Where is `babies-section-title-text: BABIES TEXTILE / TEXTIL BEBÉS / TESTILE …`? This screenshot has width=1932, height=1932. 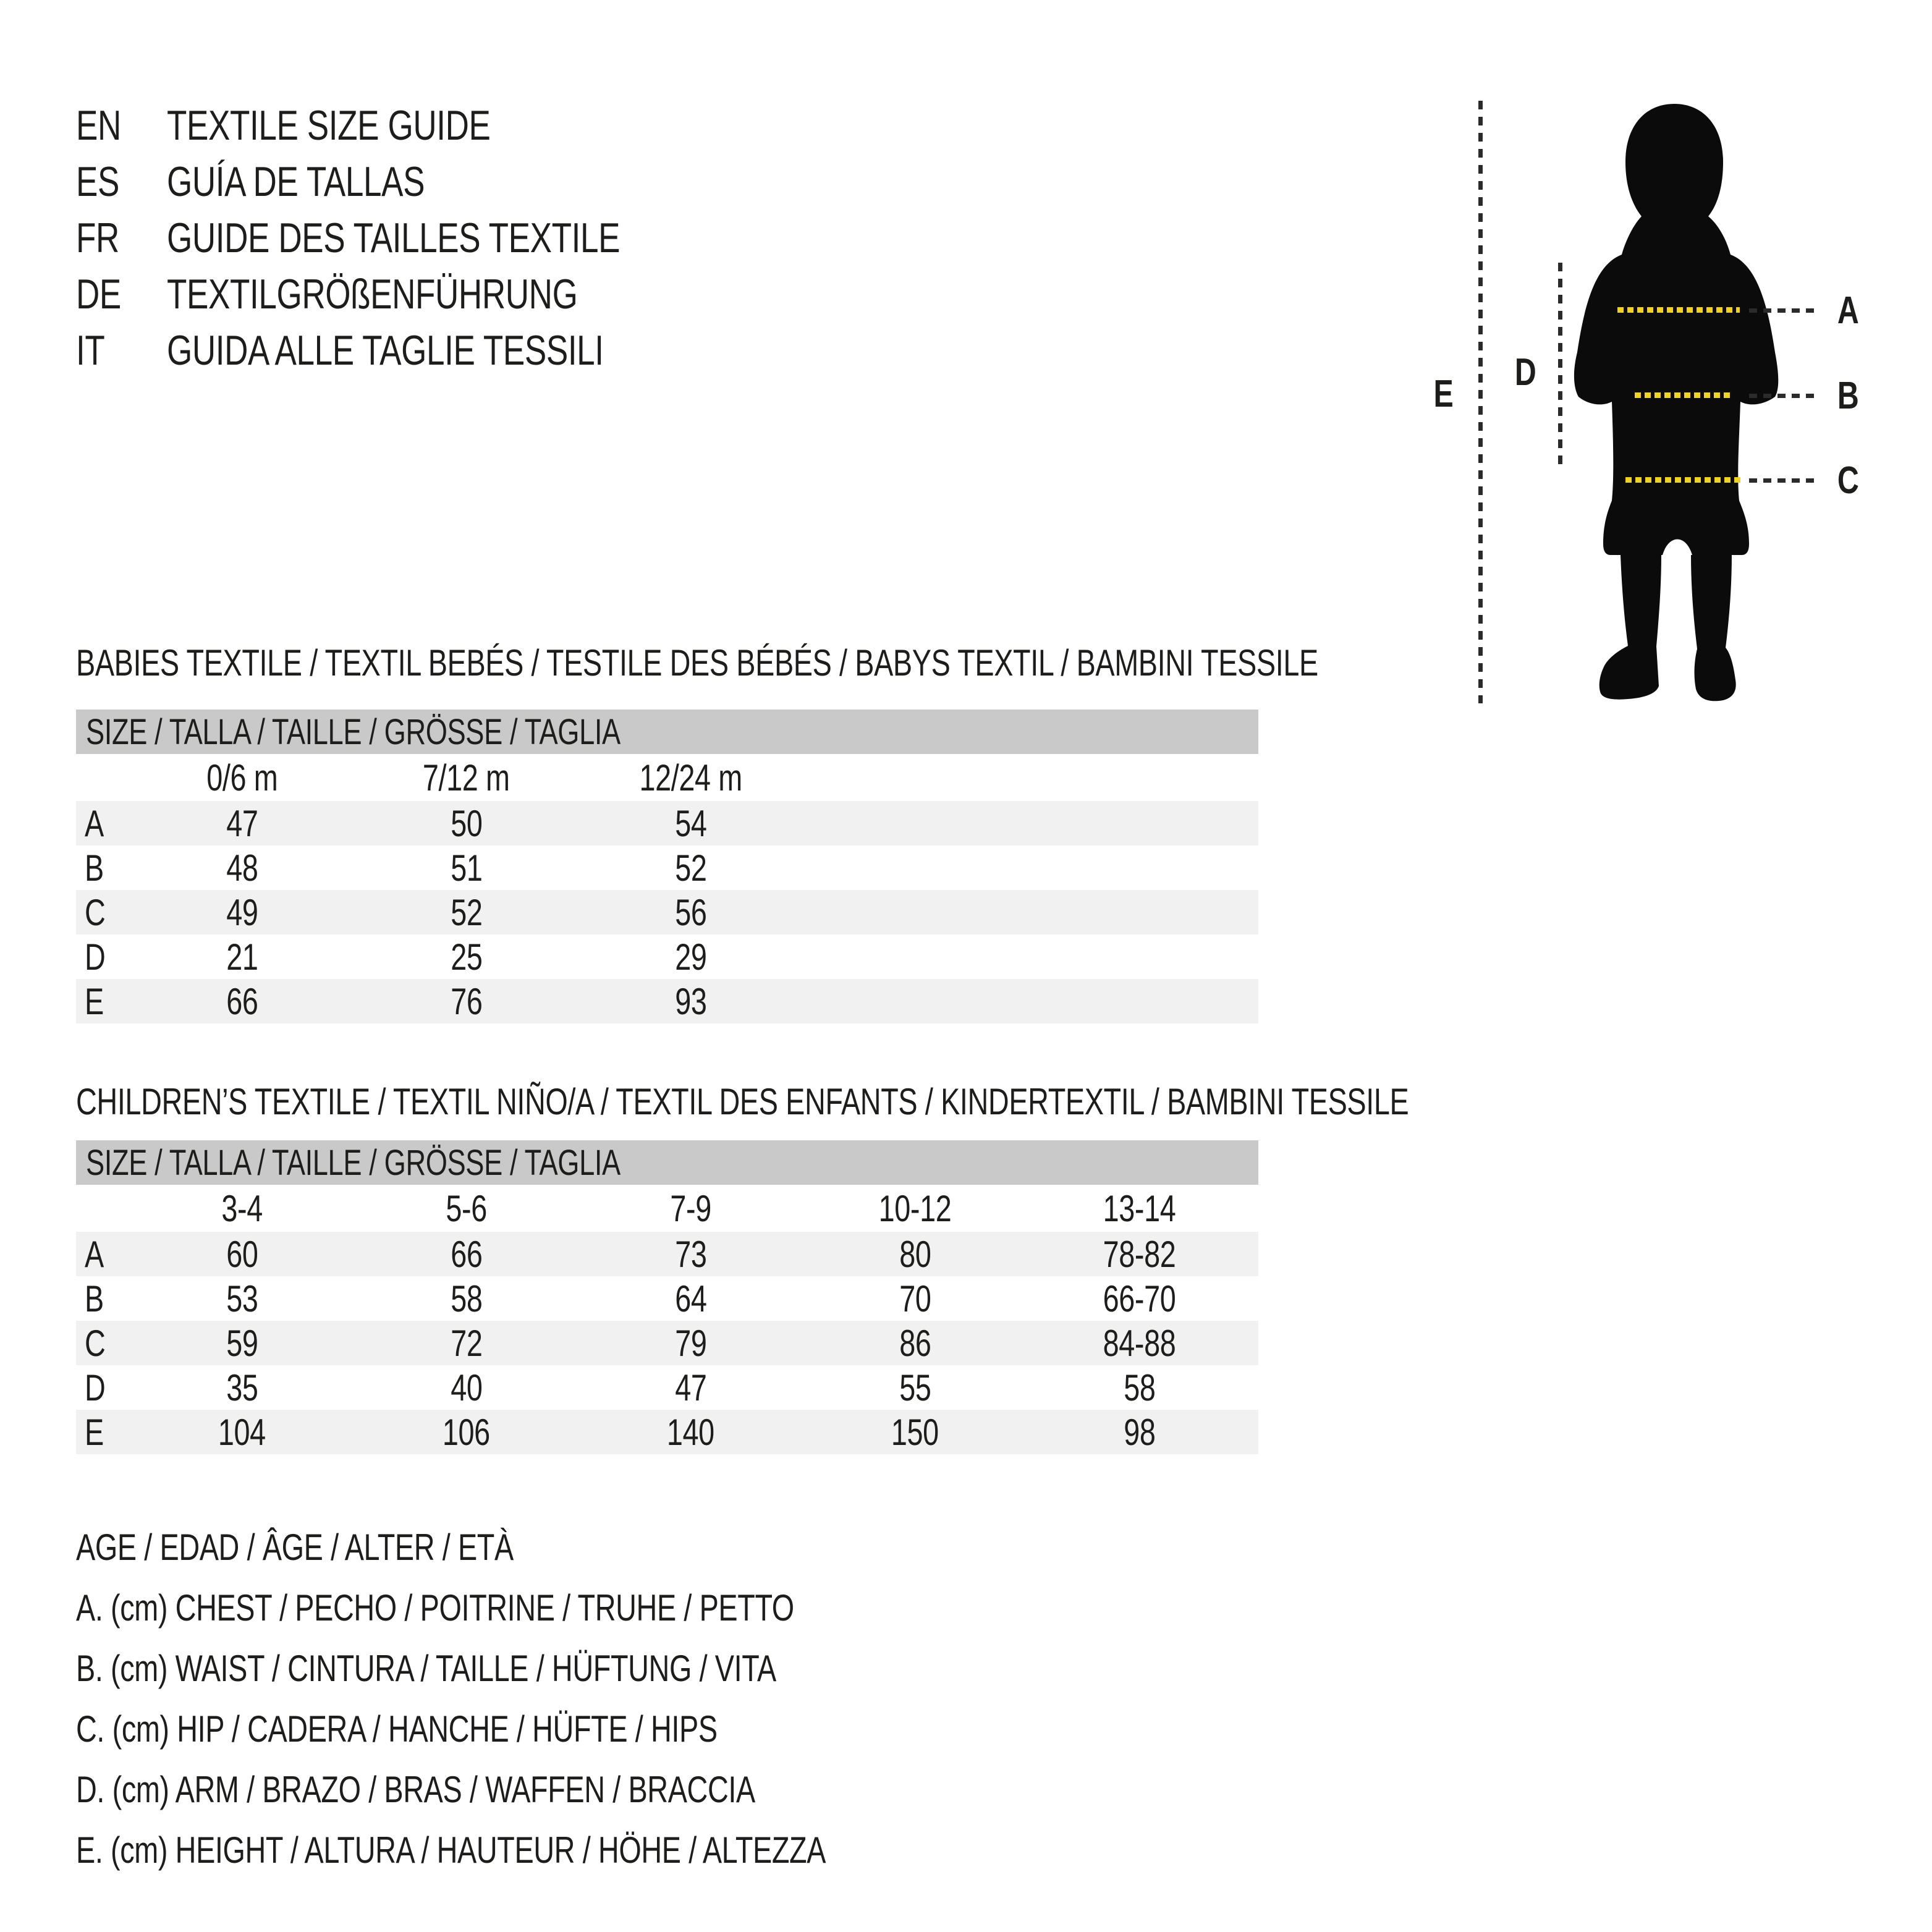
babies-section-title-text: BABIES TEXTILE / TEXTIL BEBÉS / TESTILE … is located at coordinates (697, 663).